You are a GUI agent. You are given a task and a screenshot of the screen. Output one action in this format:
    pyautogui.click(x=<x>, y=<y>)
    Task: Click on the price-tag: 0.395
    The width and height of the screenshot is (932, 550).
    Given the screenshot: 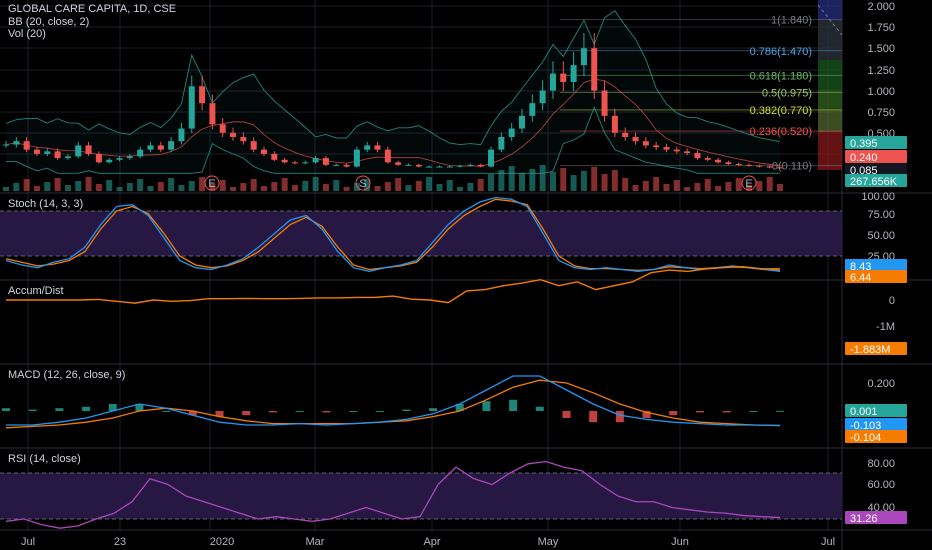 What is the action you would take?
    pyautogui.click(x=864, y=144)
    